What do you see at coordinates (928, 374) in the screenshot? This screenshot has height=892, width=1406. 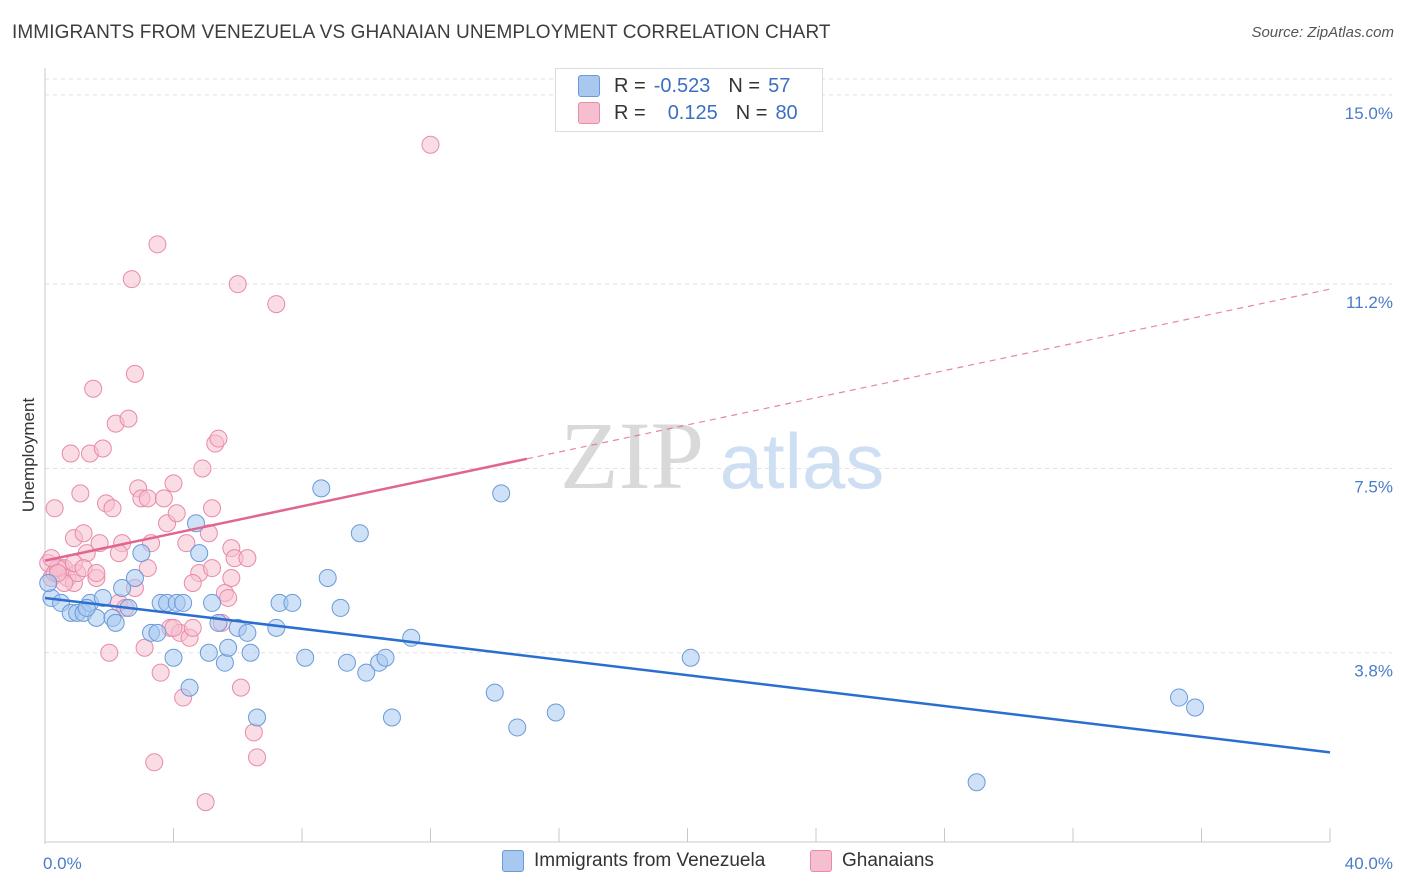 I see `ghanaians-trend-projection` at bounding box center [928, 374].